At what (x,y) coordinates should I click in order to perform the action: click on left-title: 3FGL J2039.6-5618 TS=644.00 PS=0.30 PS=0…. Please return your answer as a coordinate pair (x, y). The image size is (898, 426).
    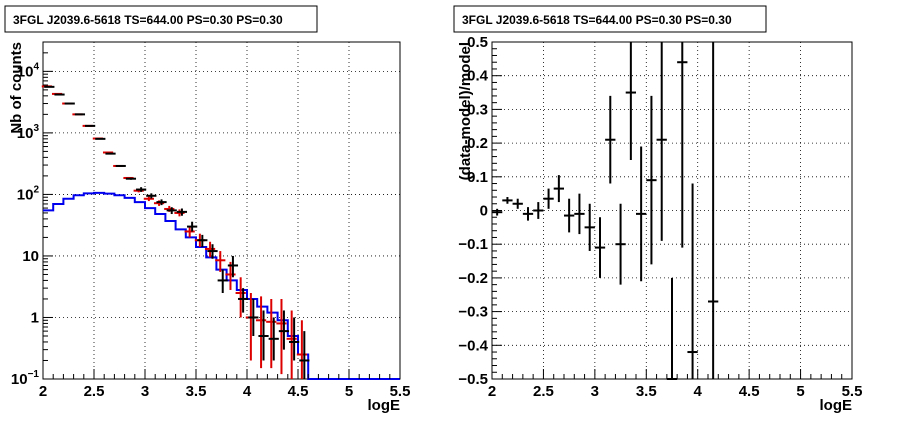
    Looking at the image, I should click on (148, 20).